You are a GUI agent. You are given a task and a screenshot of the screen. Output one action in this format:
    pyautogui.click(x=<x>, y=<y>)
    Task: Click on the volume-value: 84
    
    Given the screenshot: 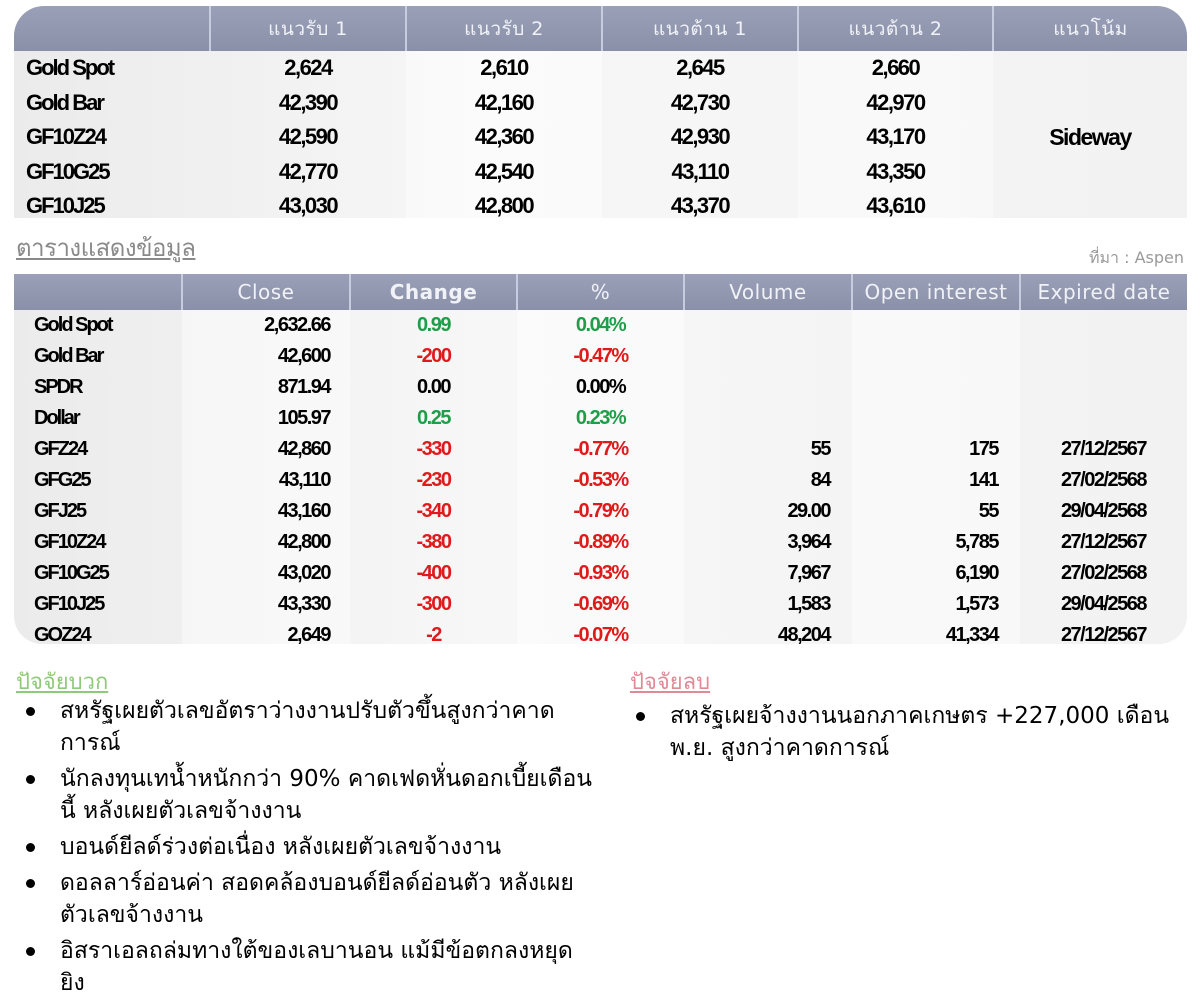 What is the action you would take?
    pyautogui.click(x=821, y=480)
    